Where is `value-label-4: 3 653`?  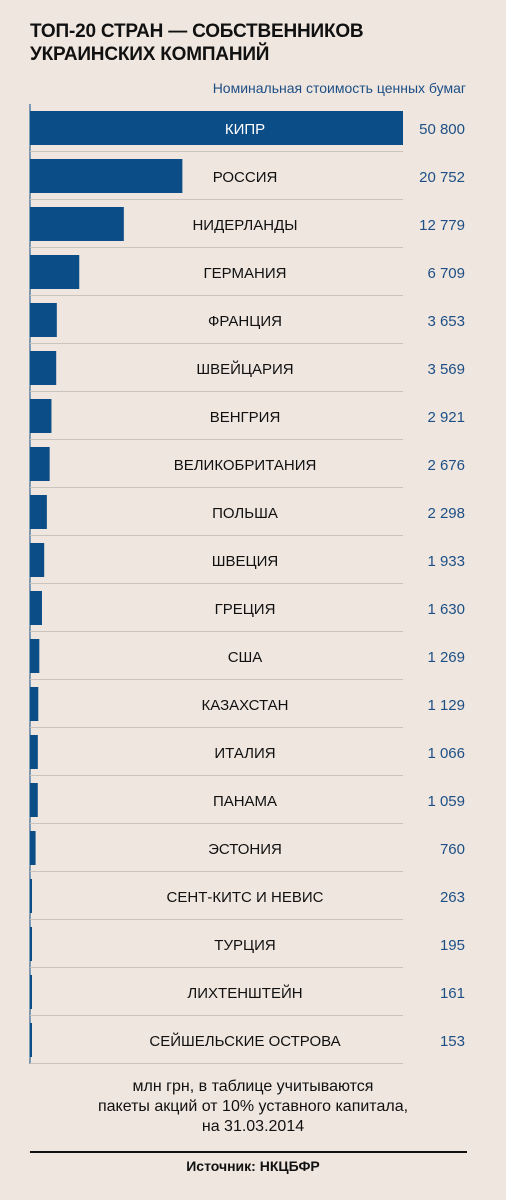 value-label-4: 3 653 is located at coordinates (446, 321).